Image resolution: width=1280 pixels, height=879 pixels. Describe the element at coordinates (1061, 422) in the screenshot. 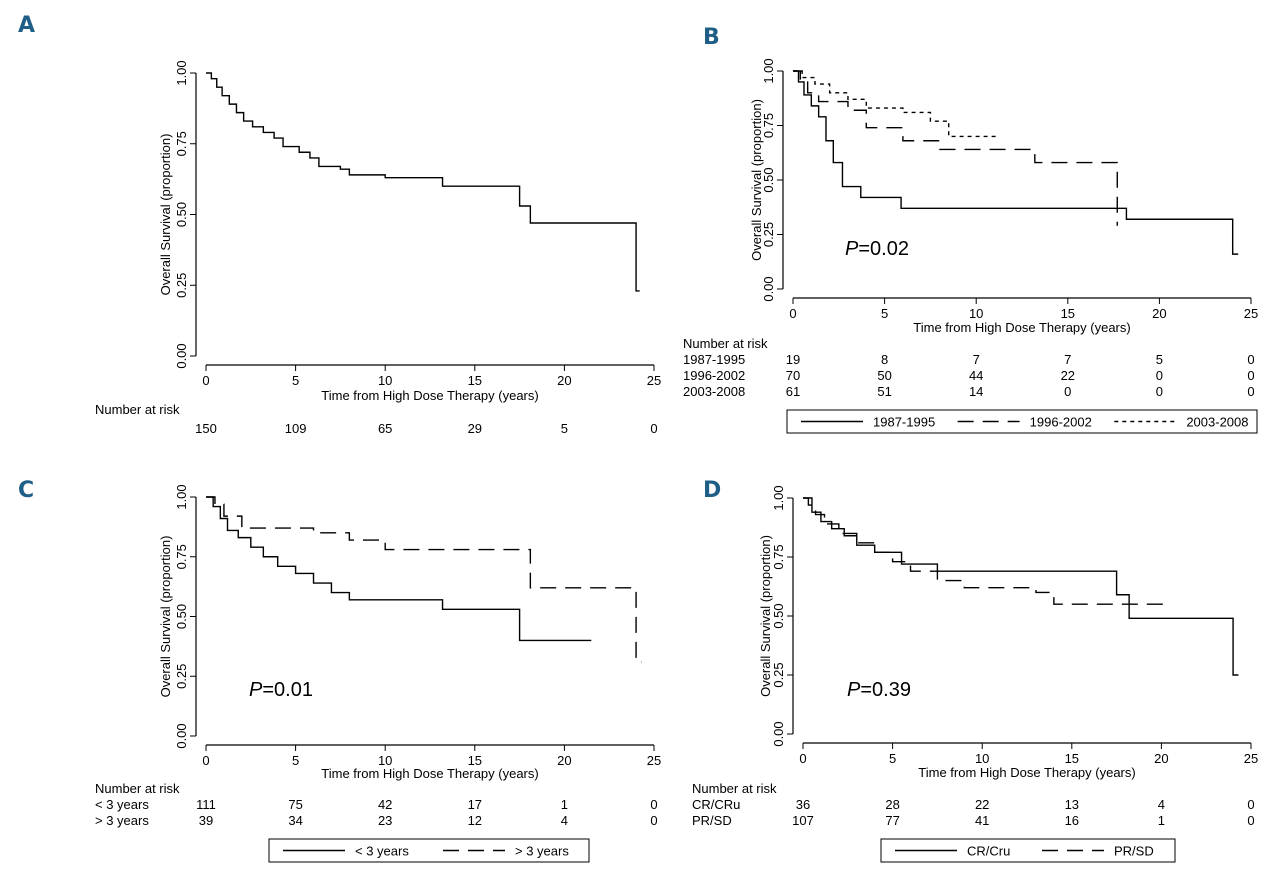

I see `legend-label: 1996-2002` at that location.